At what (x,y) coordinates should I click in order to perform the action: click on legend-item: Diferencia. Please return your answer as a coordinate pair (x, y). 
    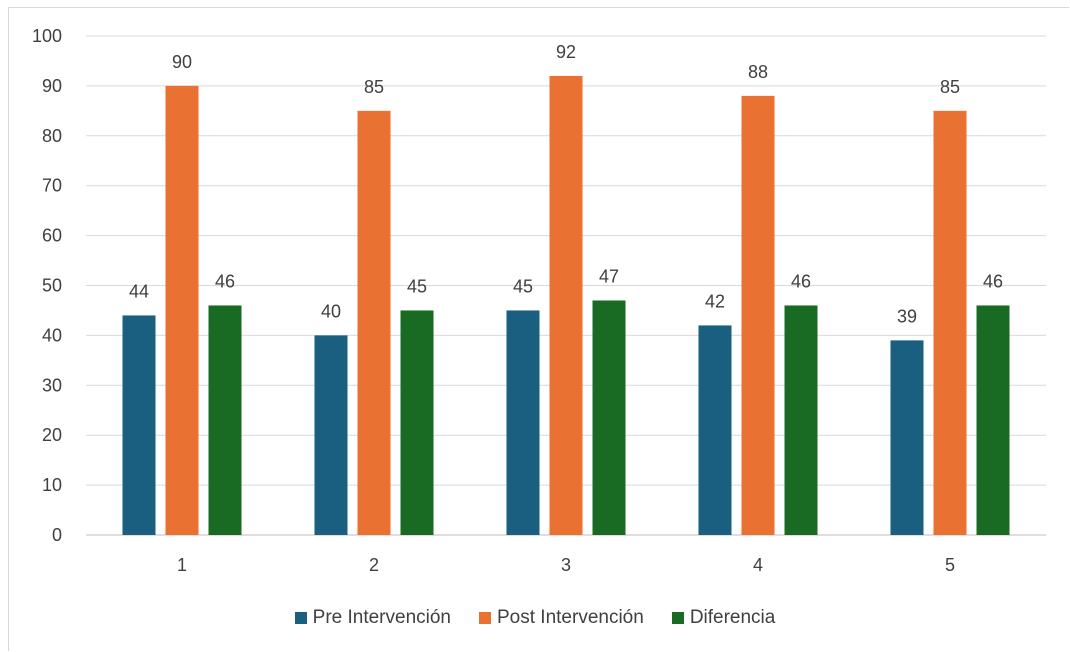
    Looking at the image, I should click on (723, 618).